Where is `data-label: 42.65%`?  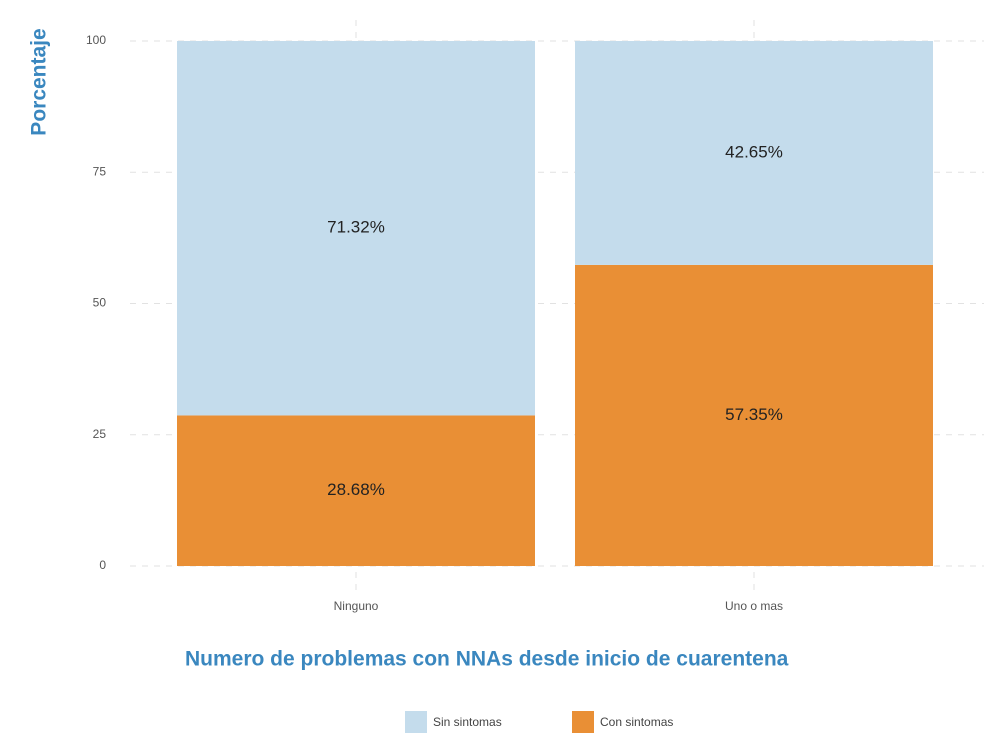
data-label: 42.65% is located at coordinates (754, 151).